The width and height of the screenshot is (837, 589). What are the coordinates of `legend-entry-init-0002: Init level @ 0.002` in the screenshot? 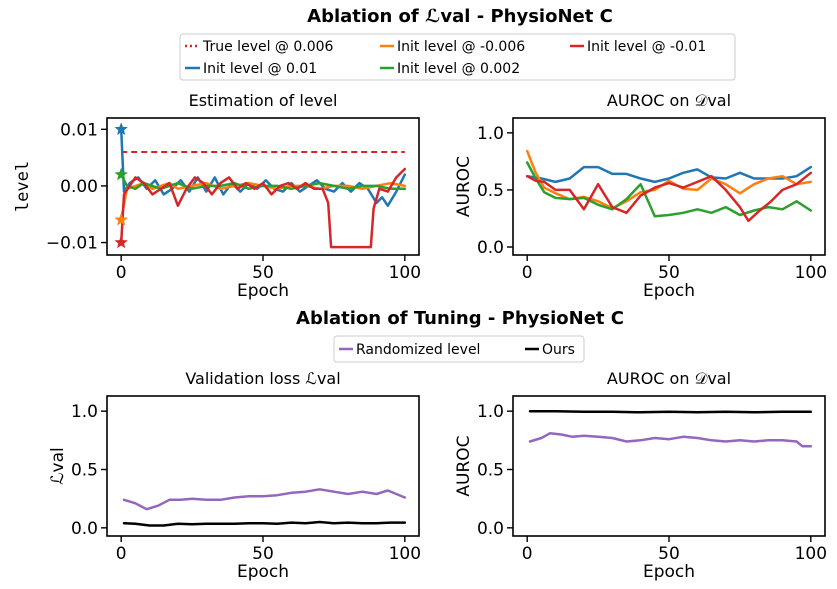 It's located at (450, 69).